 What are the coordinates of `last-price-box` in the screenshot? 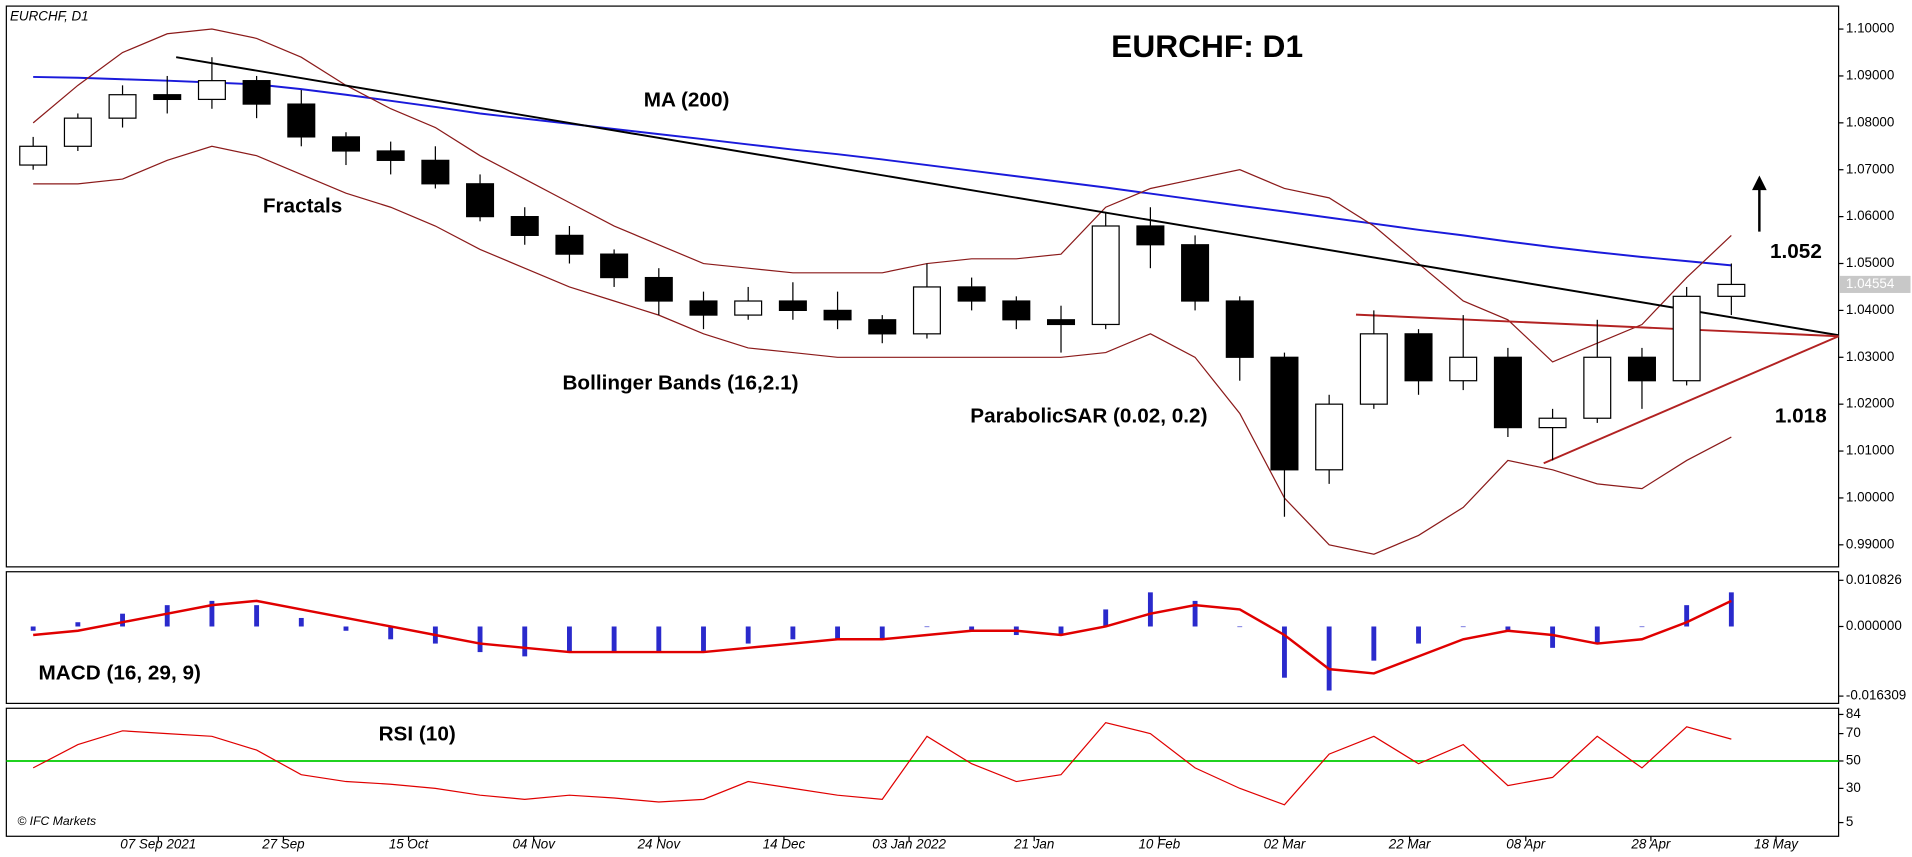 It's located at (1875, 284).